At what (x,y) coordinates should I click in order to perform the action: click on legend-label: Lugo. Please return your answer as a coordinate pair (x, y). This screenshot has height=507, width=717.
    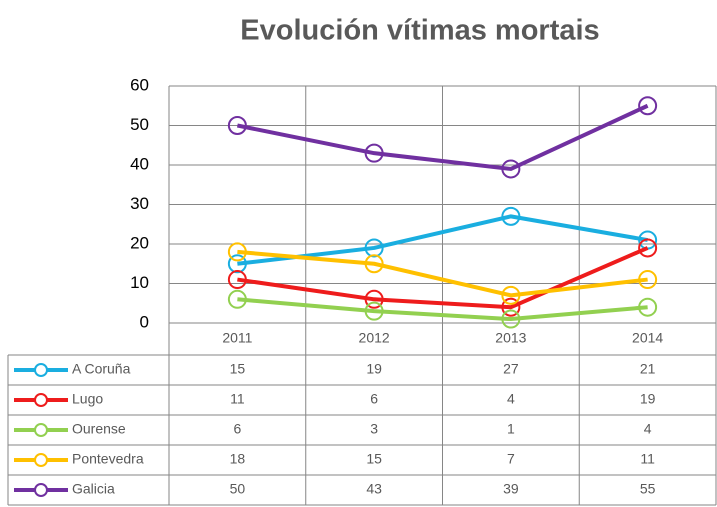
    Looking at the image, I should click on (87, 399).